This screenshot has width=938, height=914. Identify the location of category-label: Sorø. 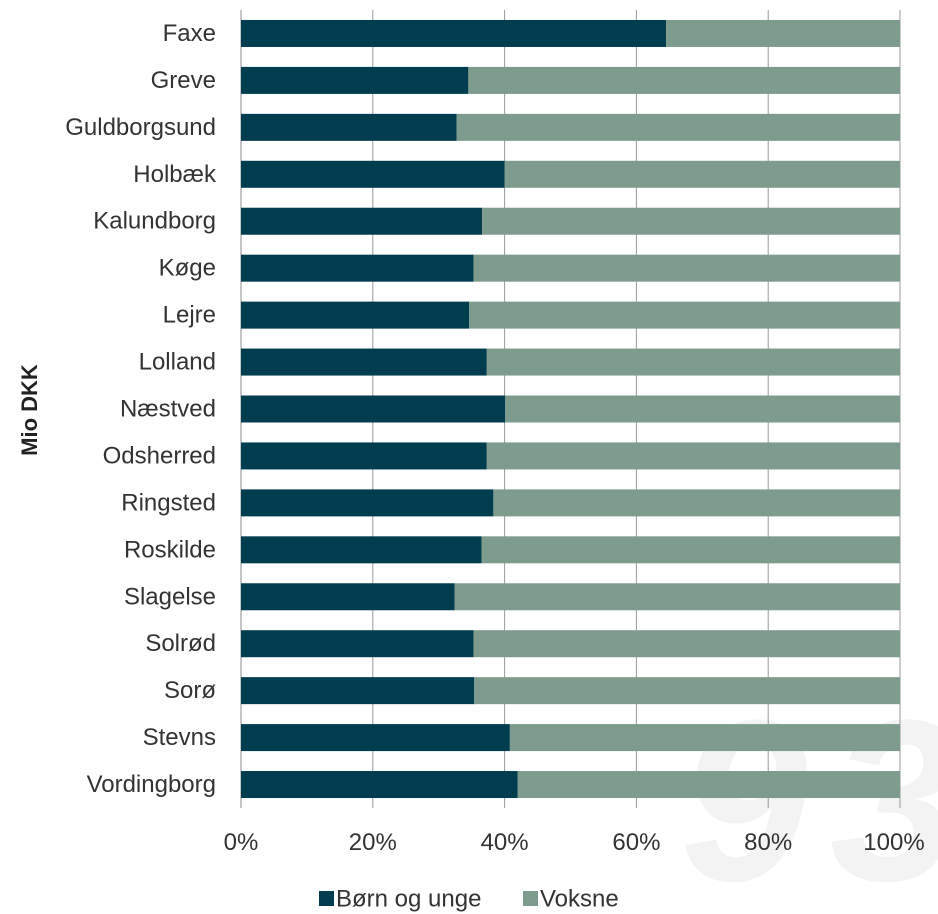
(190, 690).